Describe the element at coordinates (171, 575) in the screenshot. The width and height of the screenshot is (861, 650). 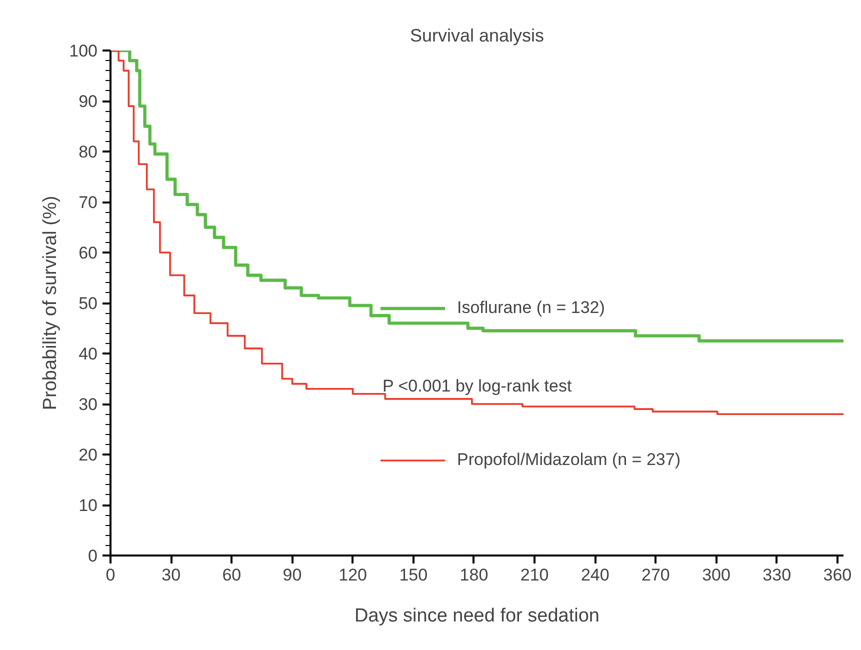
I see `x-tick-label: 30` at that location.